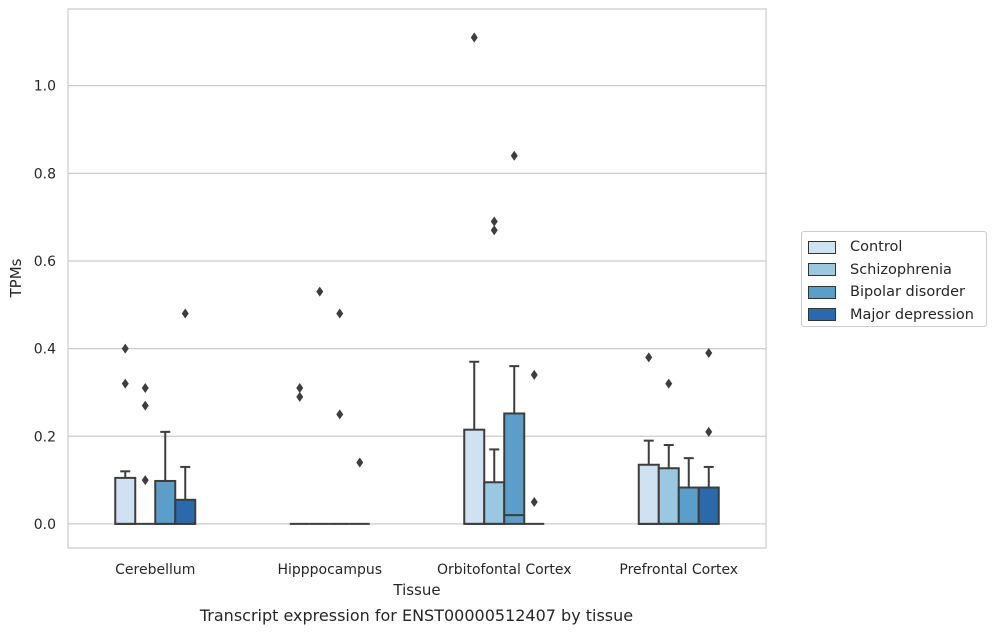  Describe the element at coordinates (901, 269) in the screenshot. I see `legend-label: Schizophrenia` at that location.